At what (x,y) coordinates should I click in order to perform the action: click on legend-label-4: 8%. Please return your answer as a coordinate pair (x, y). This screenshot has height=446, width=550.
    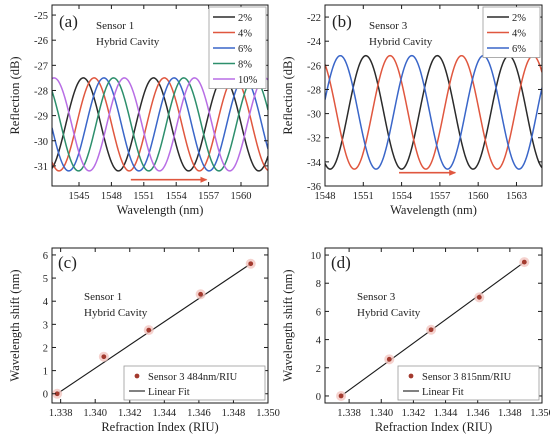
    Looking at the image, I should click on (245, 65).